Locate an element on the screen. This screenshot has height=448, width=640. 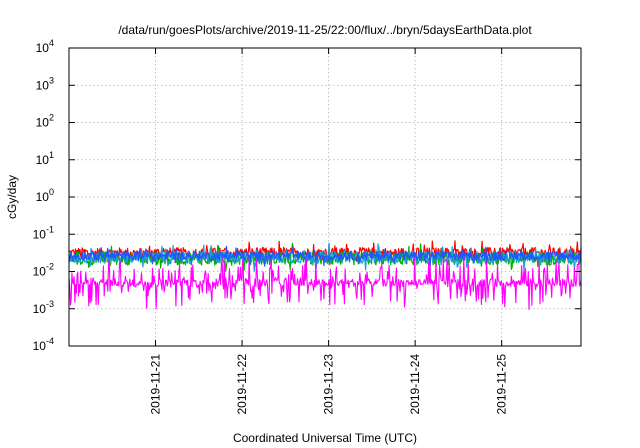
y-tick-label: 10⁻⁴ is located at coordinates (43, 344).